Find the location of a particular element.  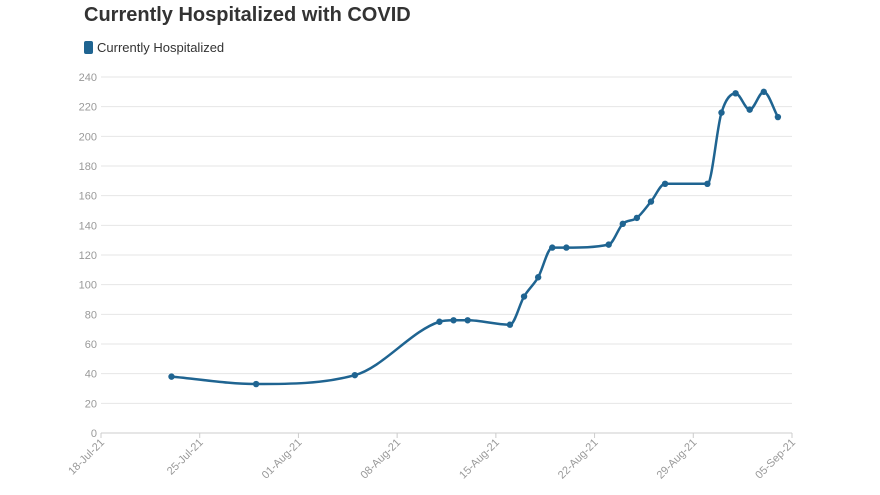

y-tick-label: 120 is located at coordinates (88, 256).